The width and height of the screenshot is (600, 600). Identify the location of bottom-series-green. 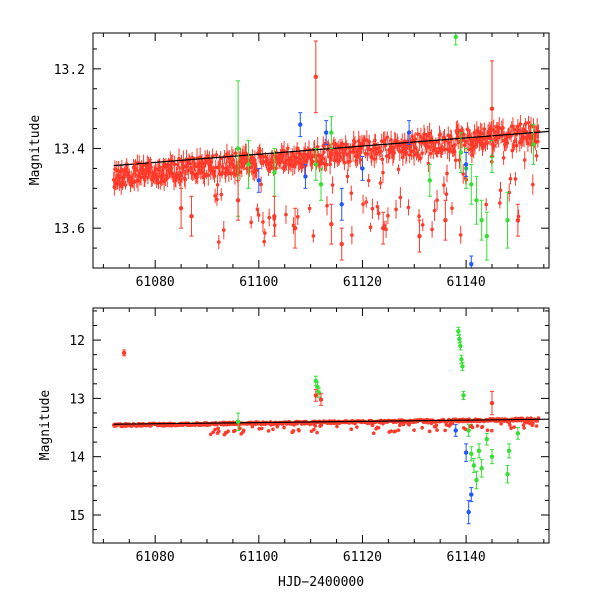
(378, 408).